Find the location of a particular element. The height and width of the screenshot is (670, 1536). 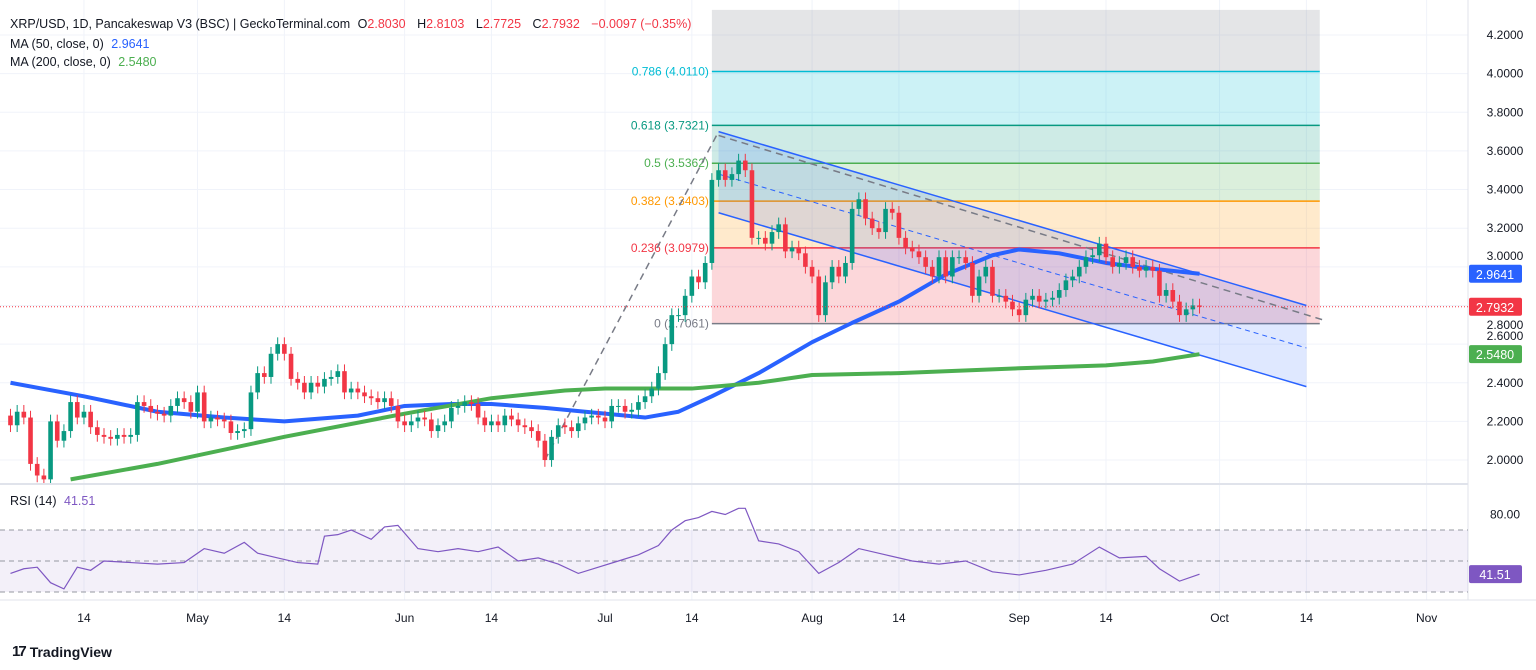

y-tick-label: 2.8000 is located at coordinates (1505, 325).